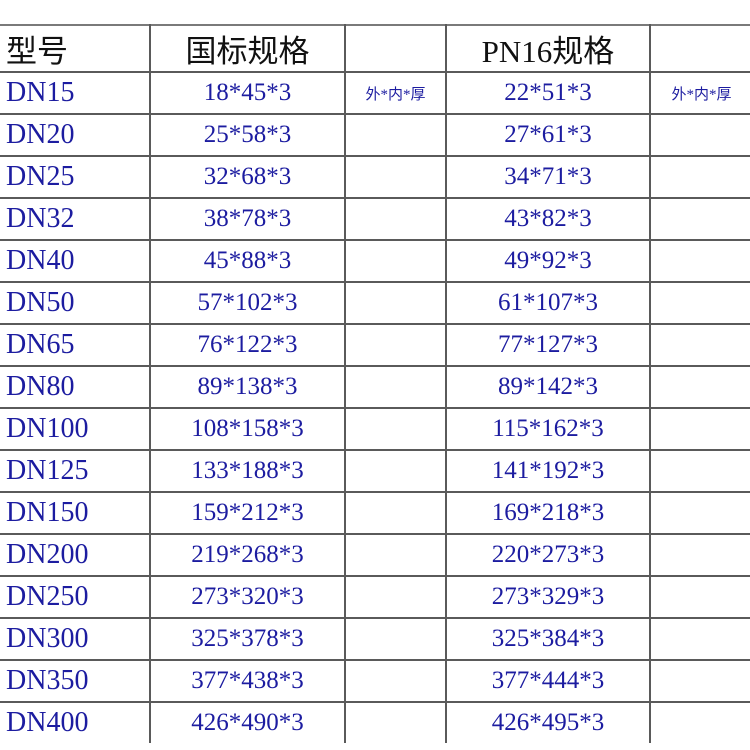 The image size is (750, 750). Describe the element at coordinates (75, 261) in the screenshot. I see `model-cell: DN40` at that location.